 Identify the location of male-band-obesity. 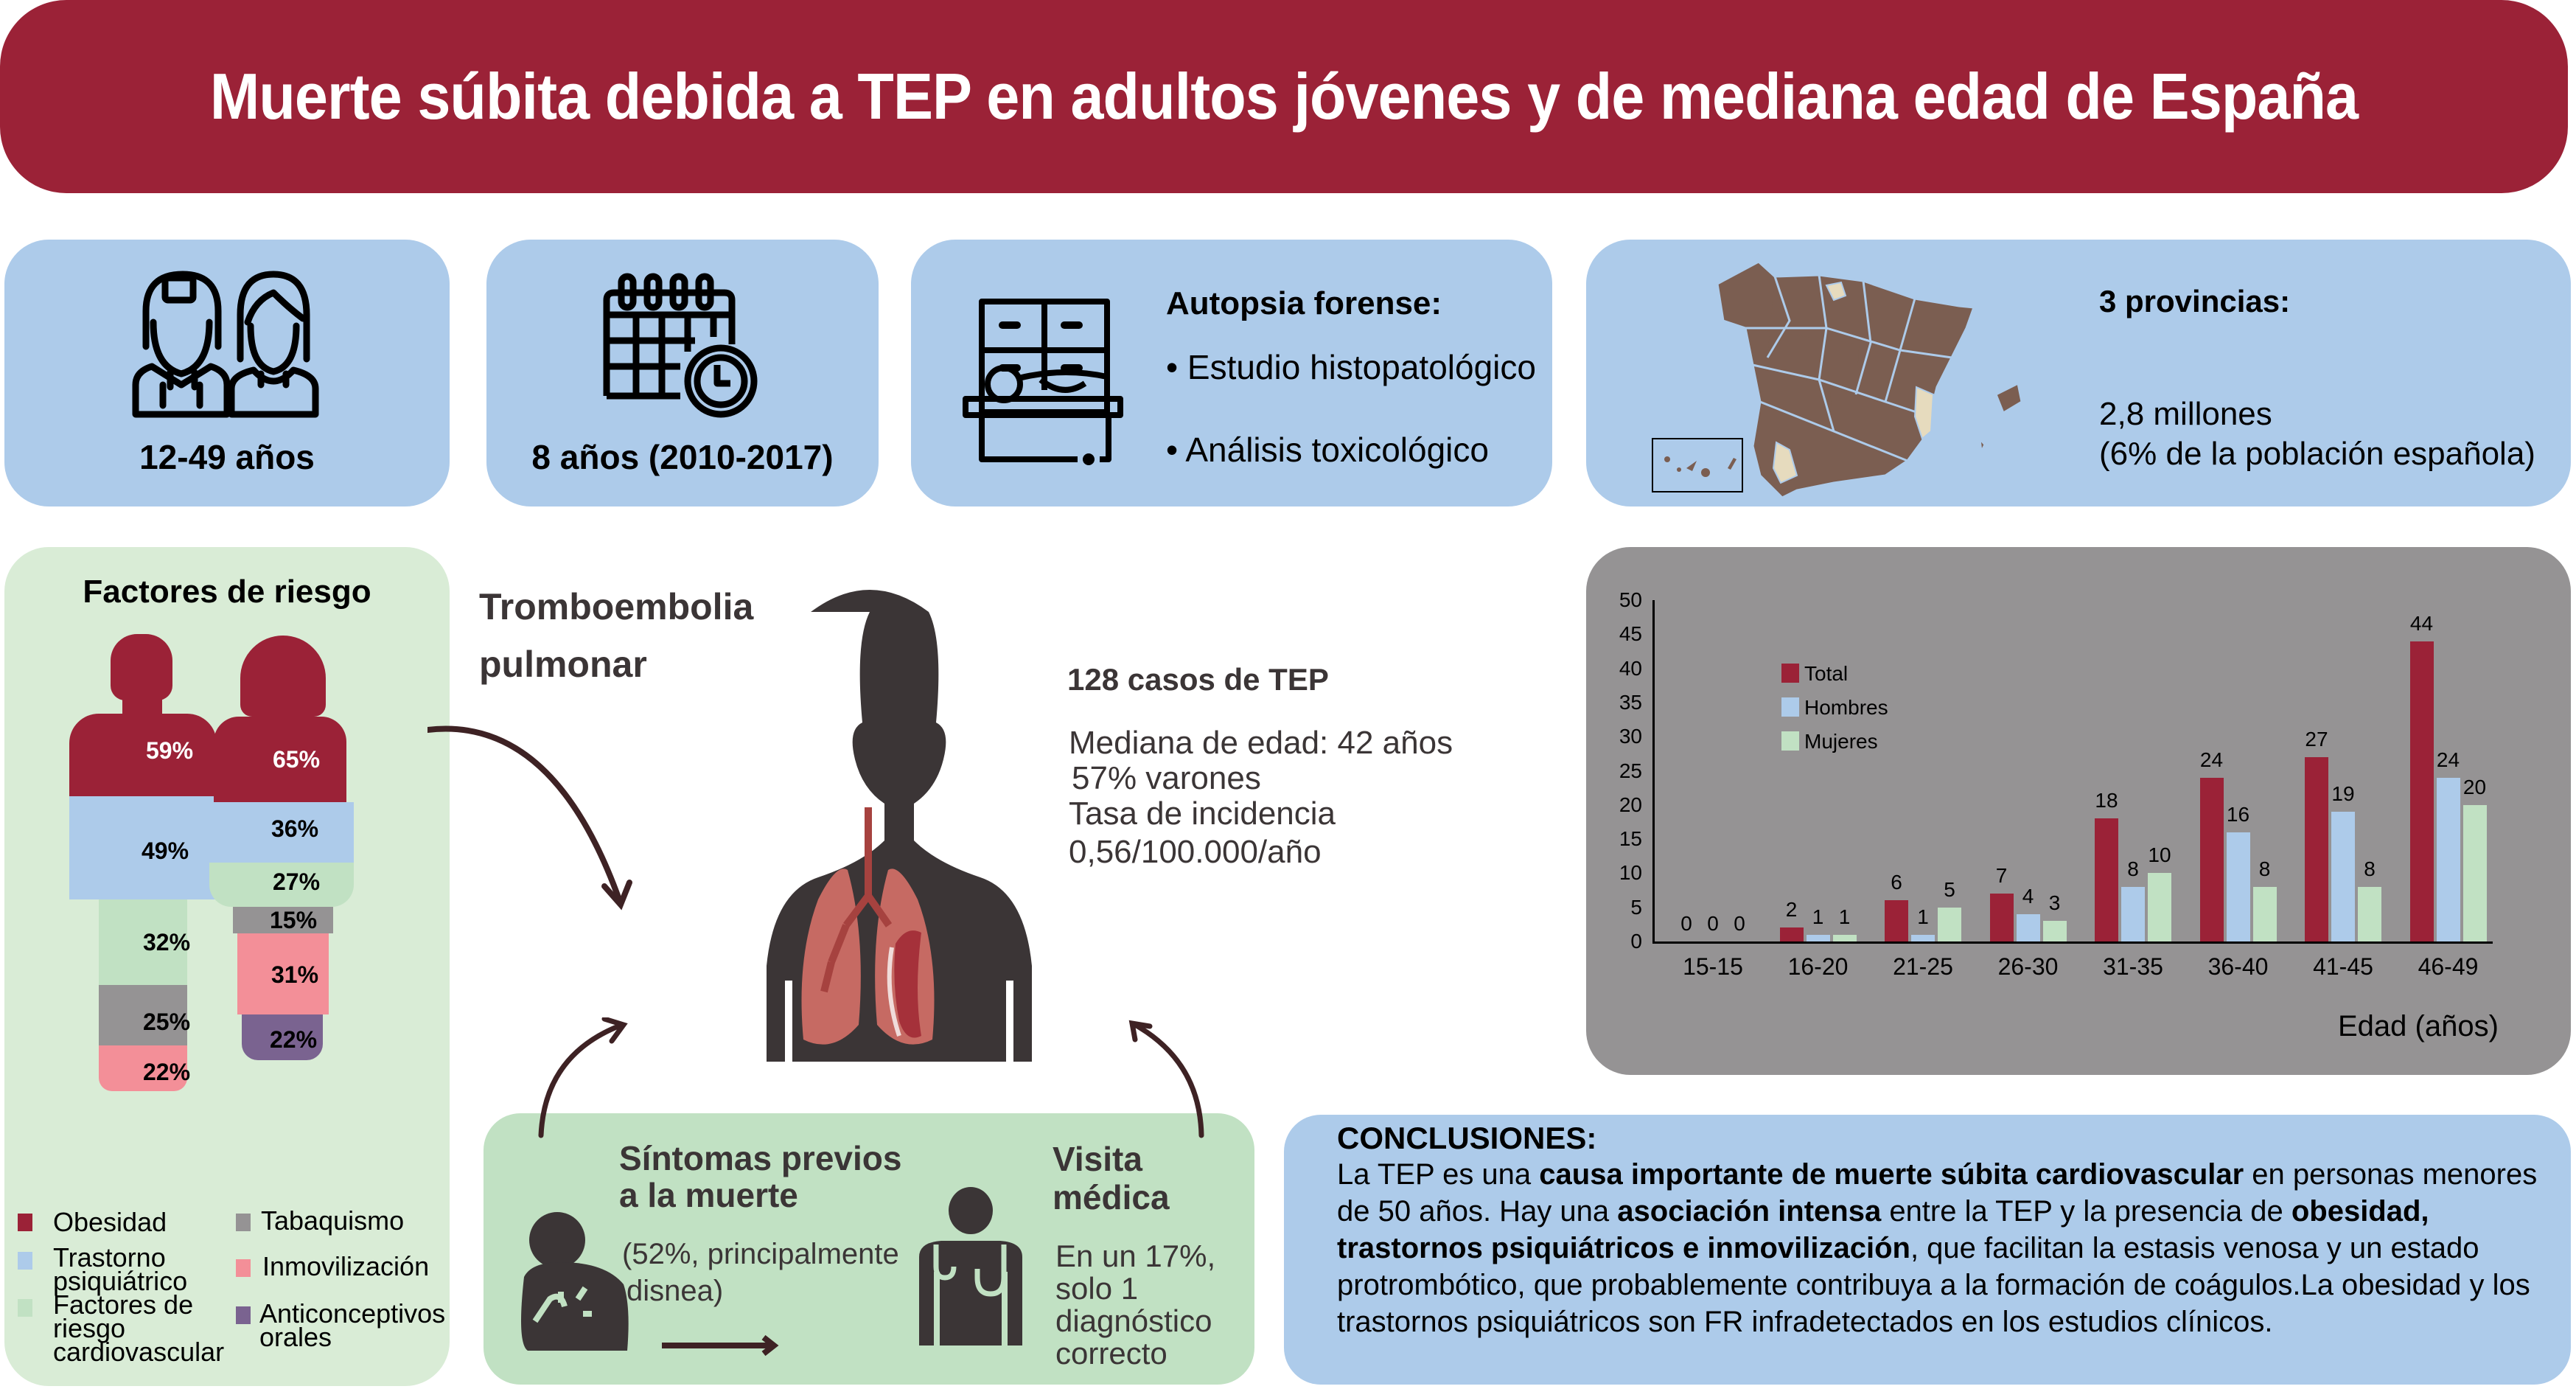
(143, 755).